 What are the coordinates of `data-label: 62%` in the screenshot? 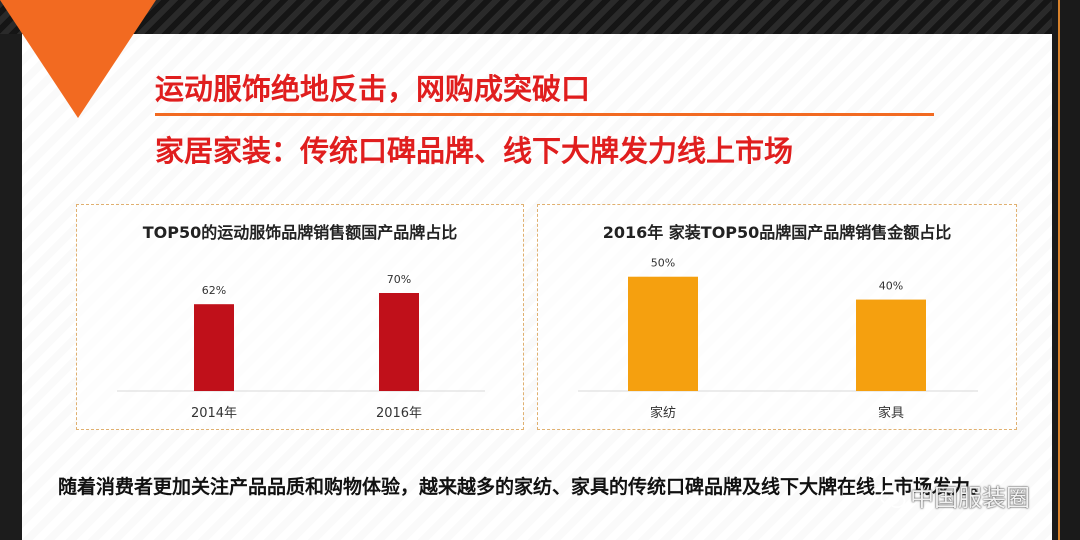 It's located at (214, 290).